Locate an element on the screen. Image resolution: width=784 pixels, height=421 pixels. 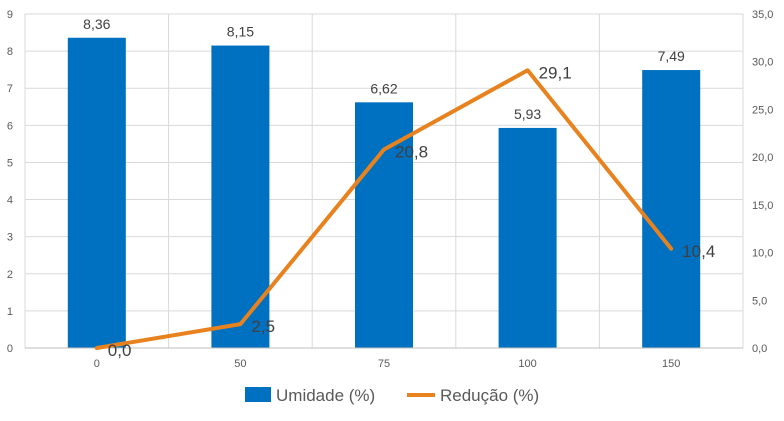
left-axis-ticks: 0 1 2 3 4 5 6 7 8 9 is located at coordinates (10, 182).